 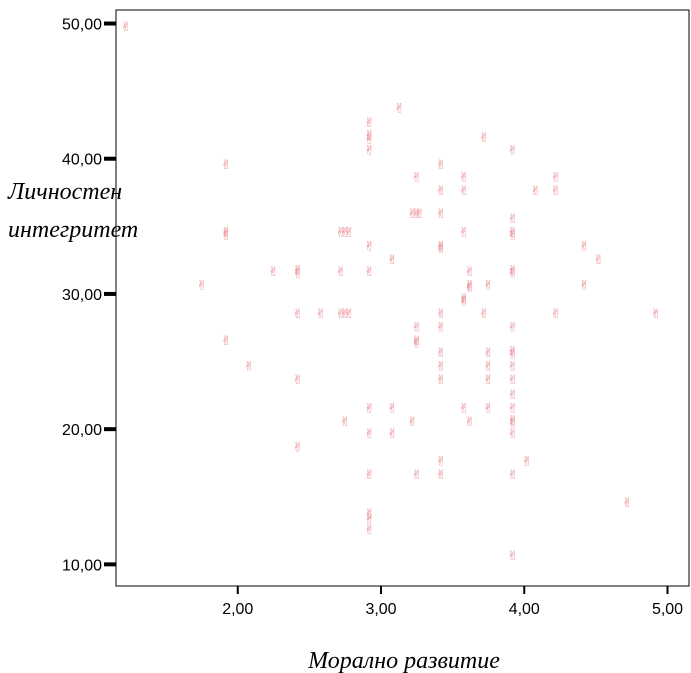 What do you see at coordinates (82, 295) in the screenshot?
I see `y-tick-label: 30,00` at bounding box center [82, 295].